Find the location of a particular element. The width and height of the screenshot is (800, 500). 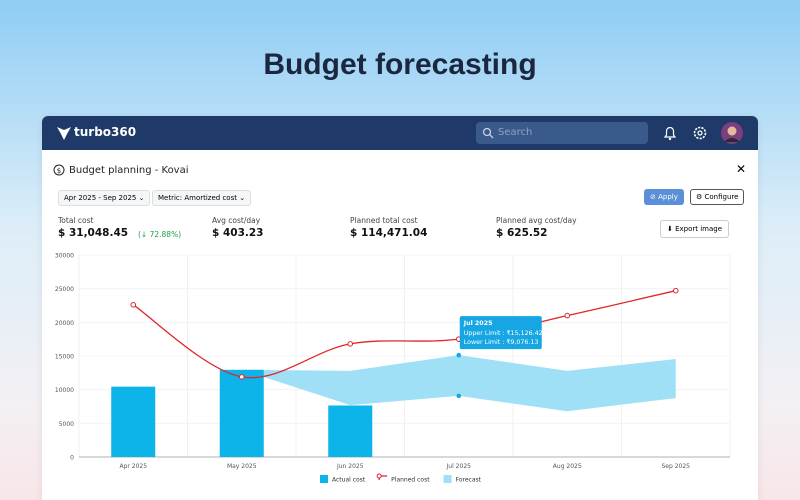

x-tick-label: Sep 2025 is located at coordinates (676, 466).